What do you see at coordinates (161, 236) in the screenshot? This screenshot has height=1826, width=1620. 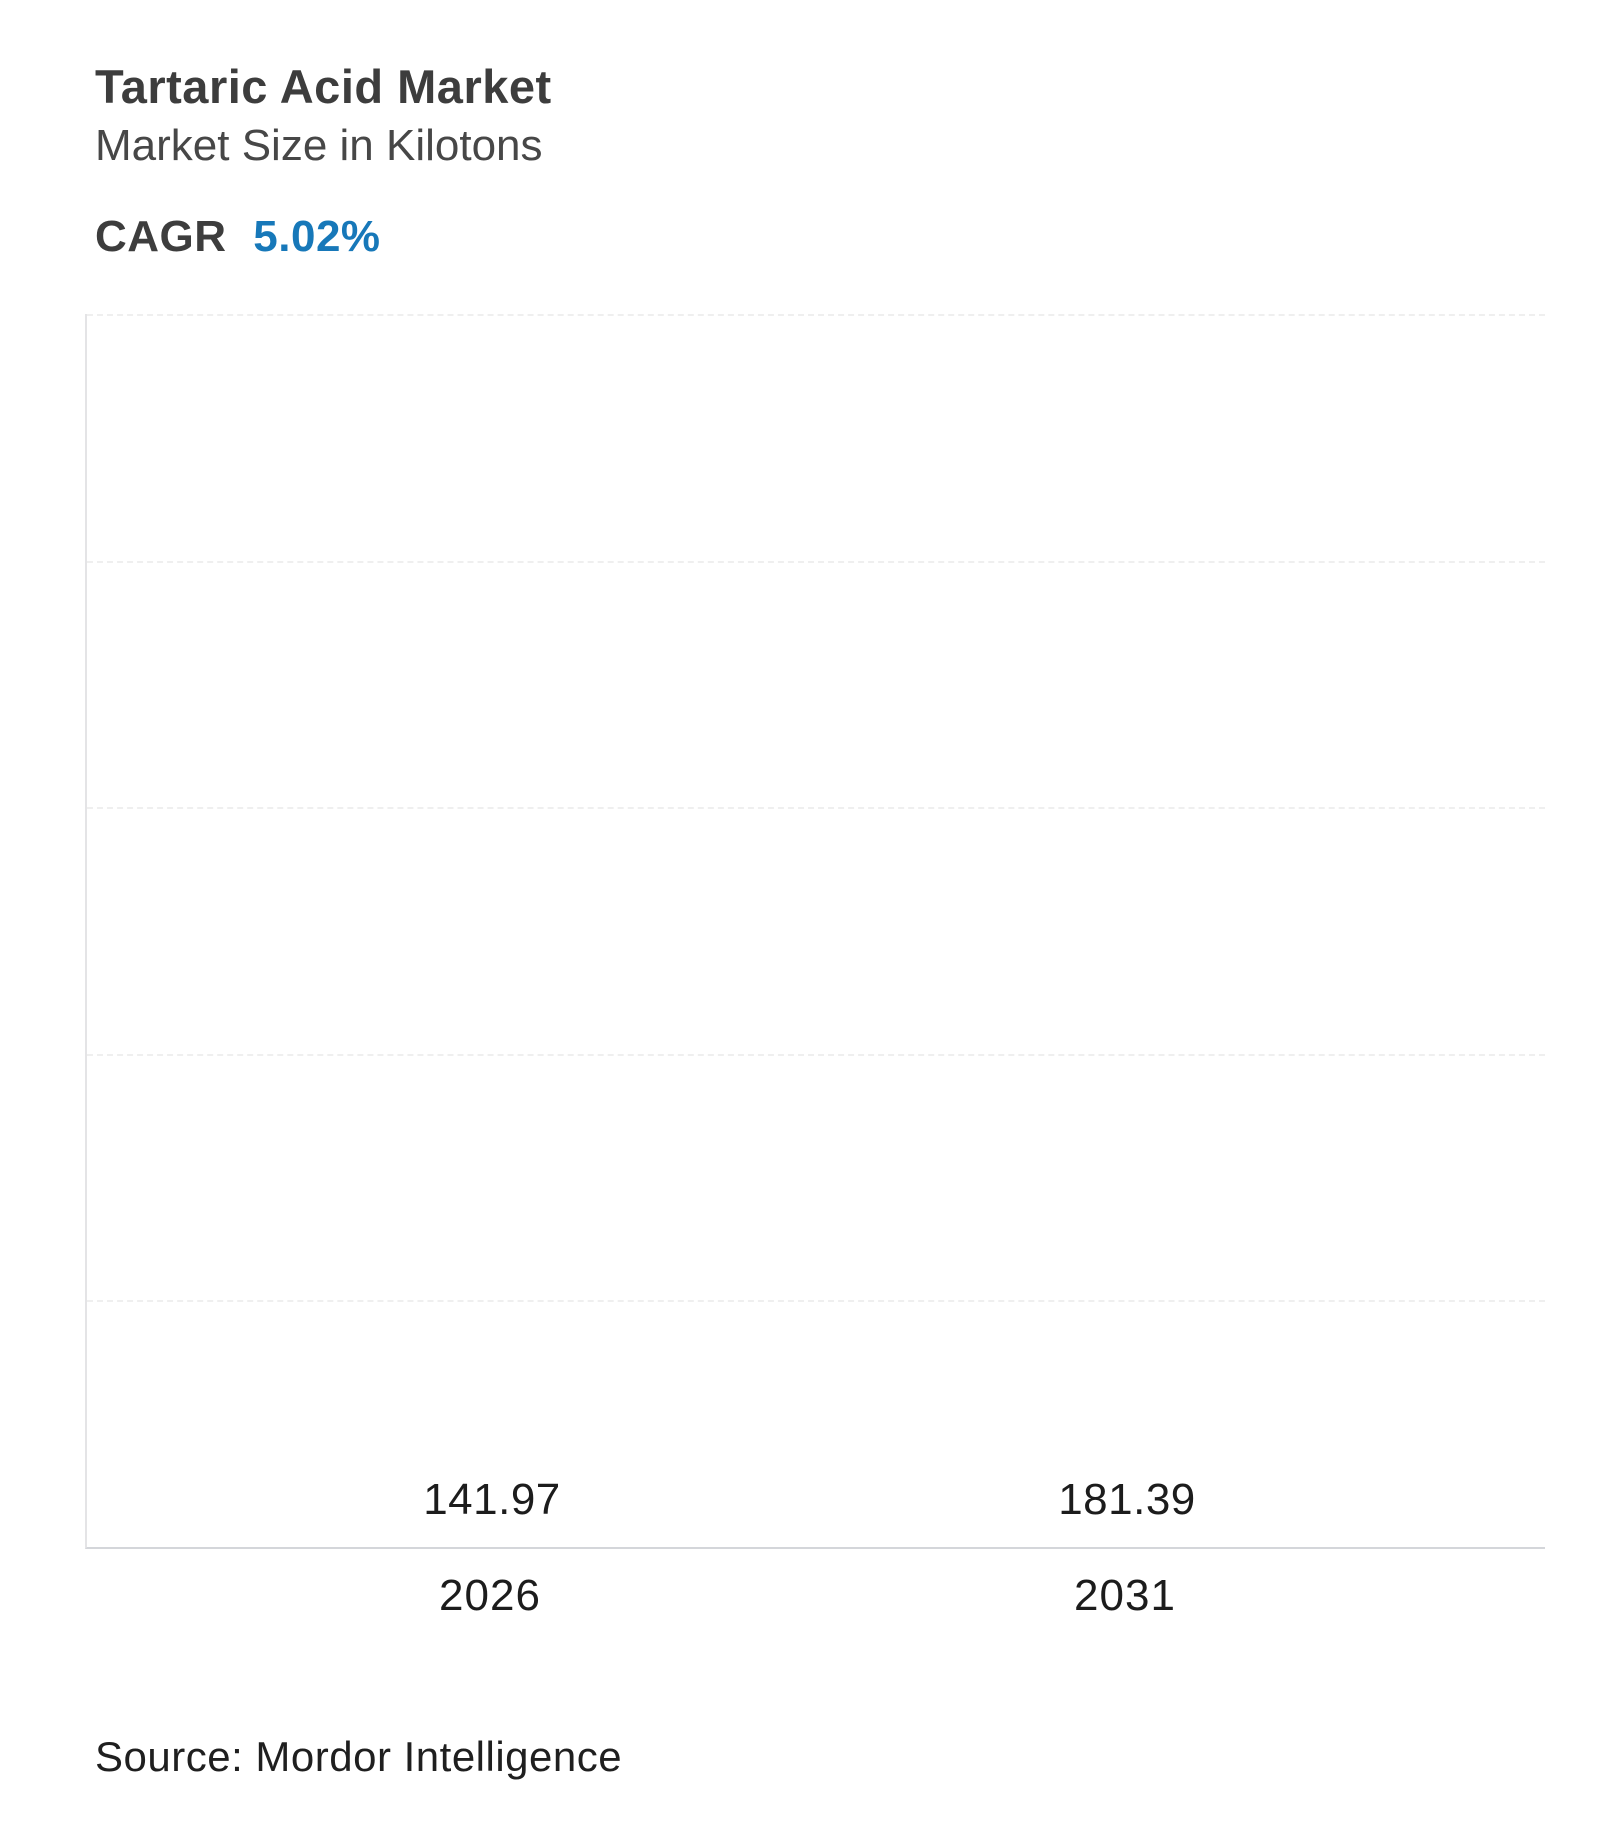 I see `cagr-label: CAGR` at bounding box center [161, 236].